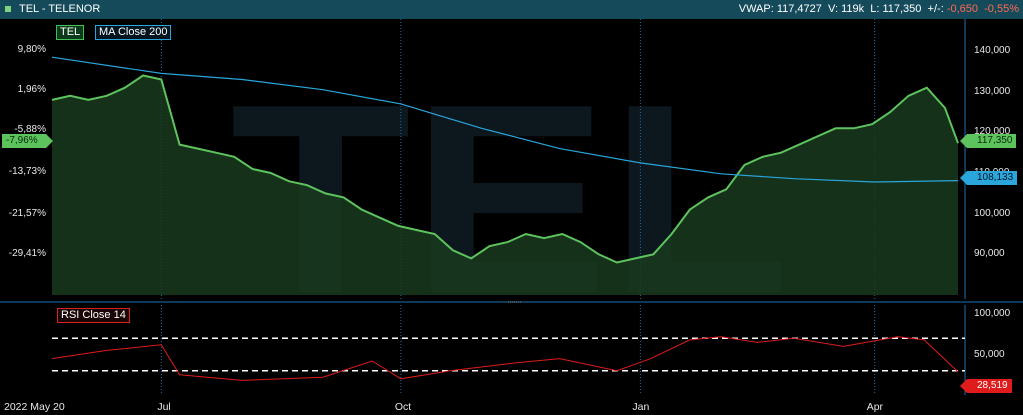  I want to click on change-label: +/-:, so click(935, 9).